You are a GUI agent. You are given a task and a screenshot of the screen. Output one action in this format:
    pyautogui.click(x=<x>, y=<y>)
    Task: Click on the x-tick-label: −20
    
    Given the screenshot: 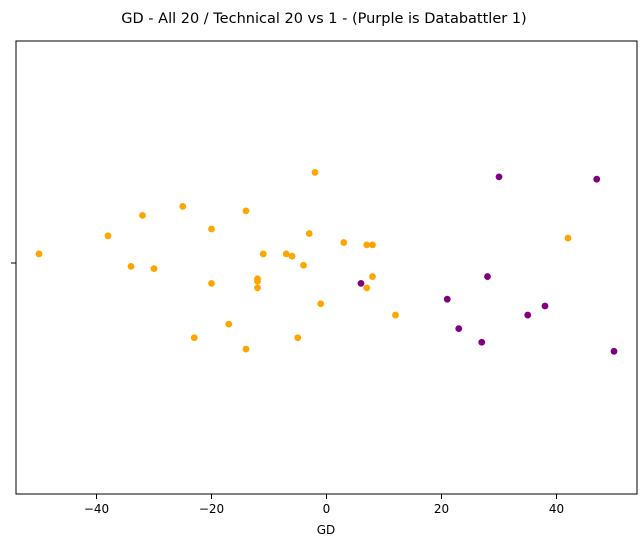 What is the action you would take?
    pyautogui.click(x=211, y=509)
    